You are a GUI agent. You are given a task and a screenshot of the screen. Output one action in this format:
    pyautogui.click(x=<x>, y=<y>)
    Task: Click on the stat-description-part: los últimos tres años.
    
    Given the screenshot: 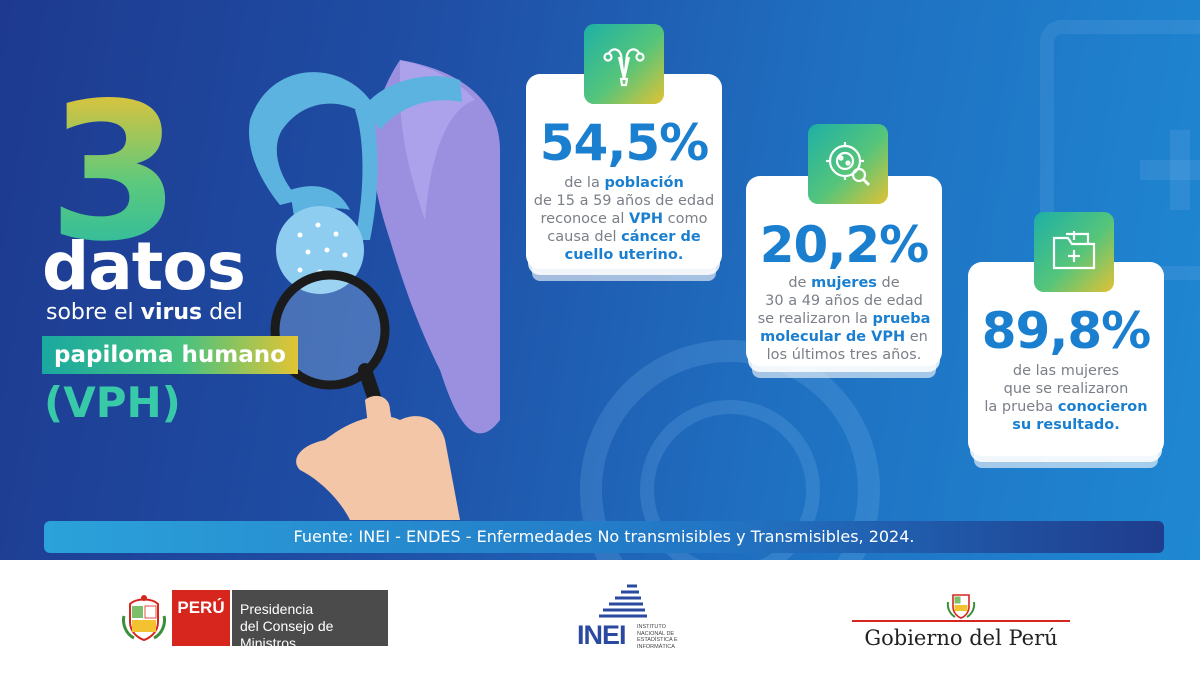 What is the action you would take?
    pyautogui.click(x=844, y=355)
    